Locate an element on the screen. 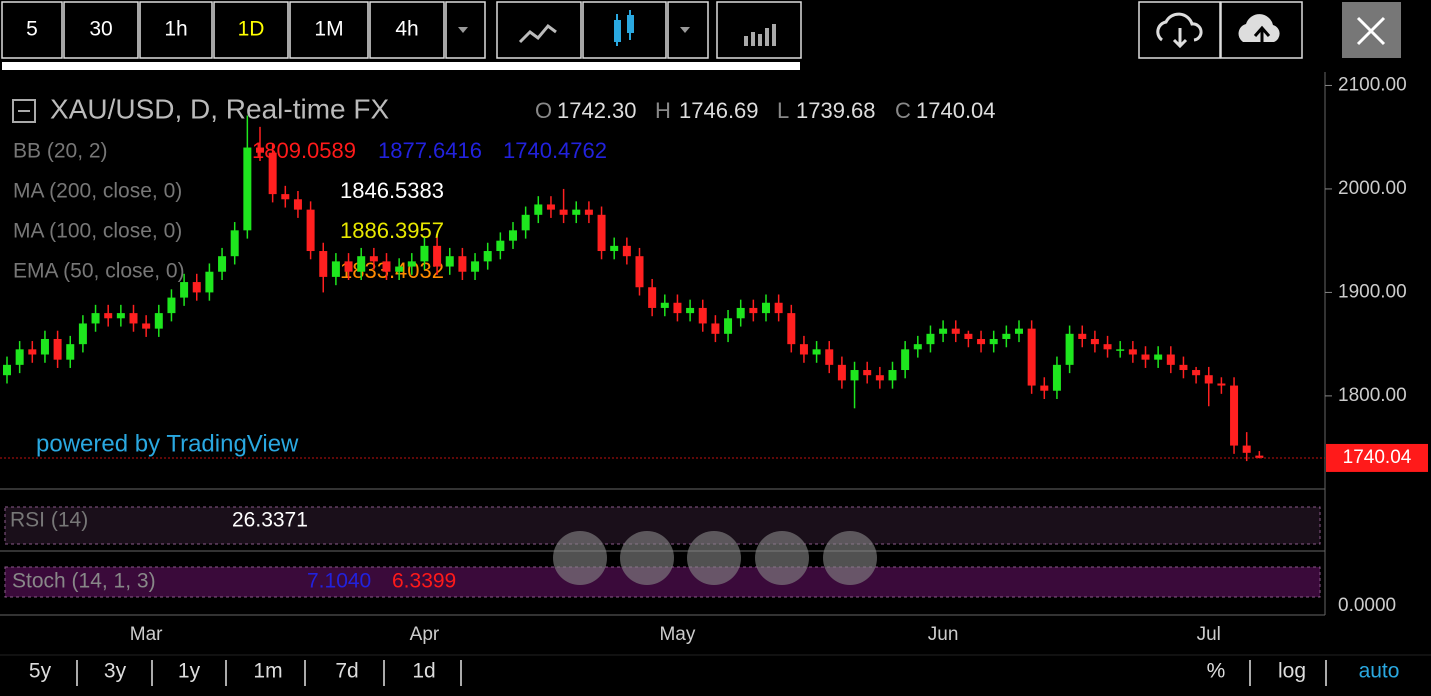  y-tick-label: 1900.00 is located at coordinates (1372, 291).